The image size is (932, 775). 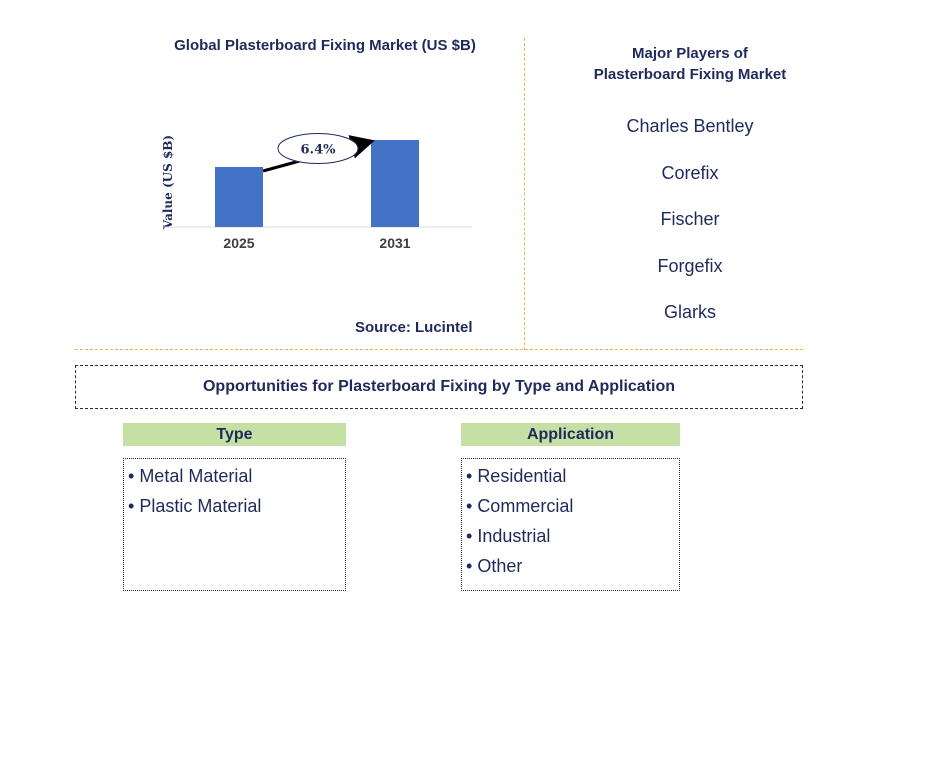 I want to click on player-item: Charles Bentley, so click(x=690, y=126).